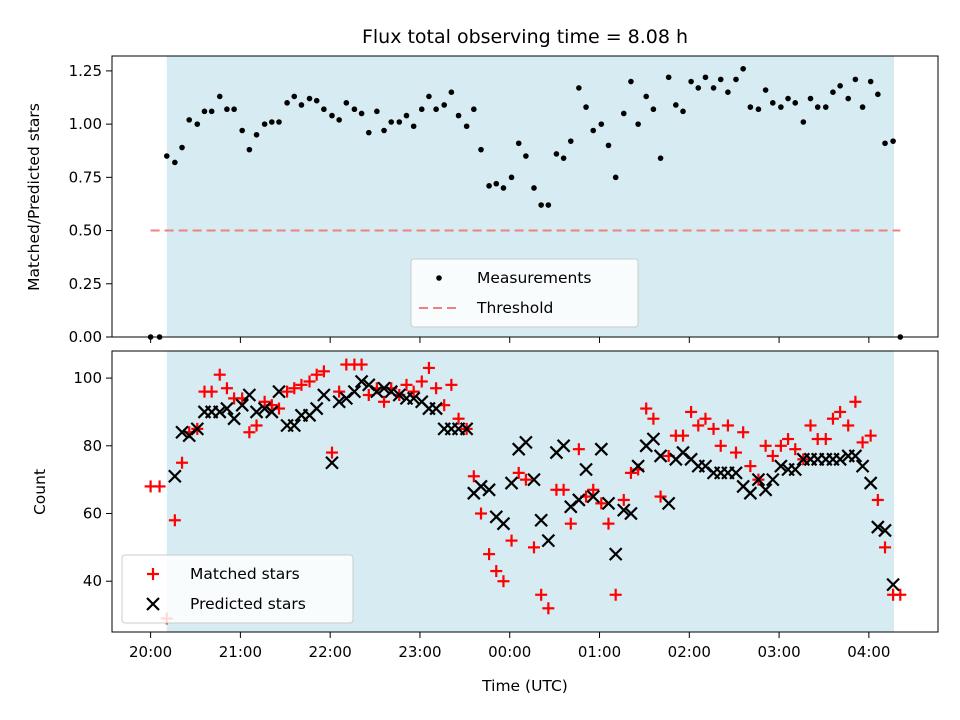 Image resolution: width=960 pixels, height=720 pixels. What do you see at coordinates (85, 284) in the screenshot?
I see `top-y-tick-label: 0.25` at bounding box center [85, 284].